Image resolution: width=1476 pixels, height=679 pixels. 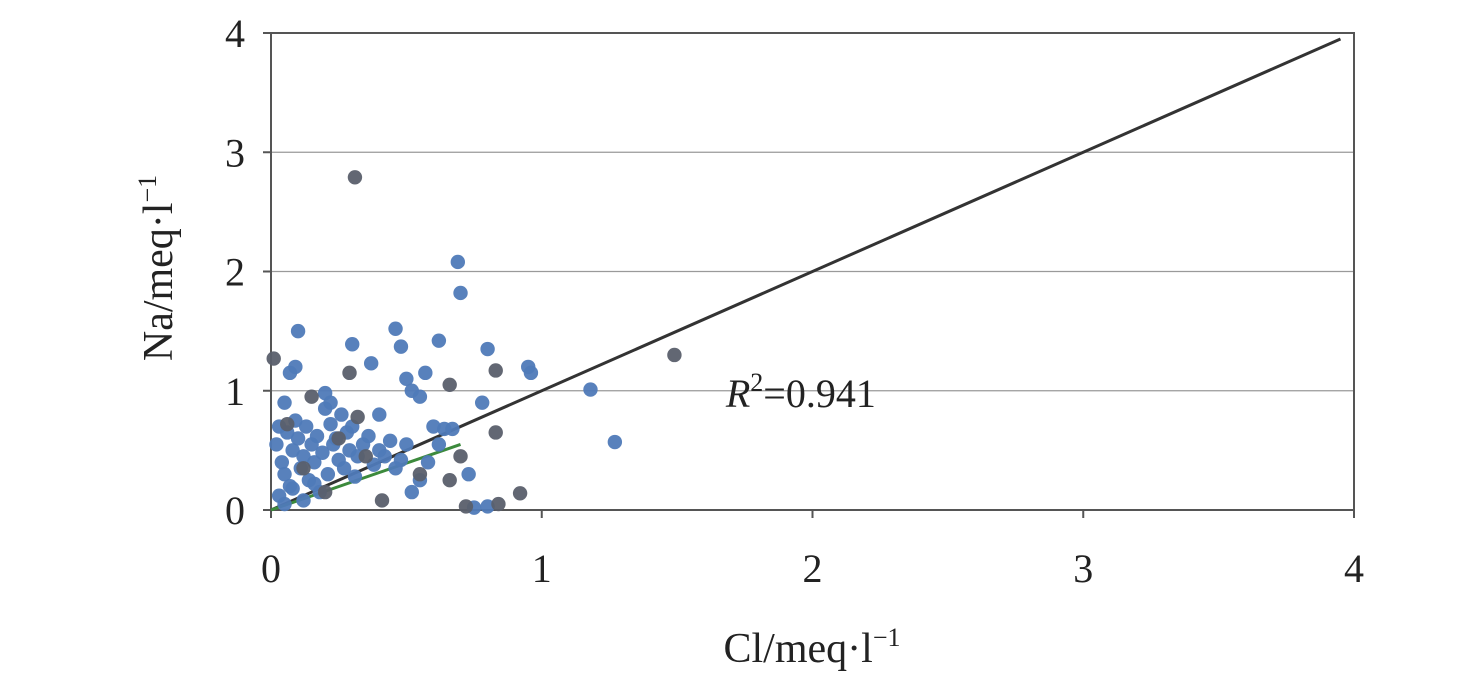 I want to click on y-tick-label: 0, so click(x=235, y=510).